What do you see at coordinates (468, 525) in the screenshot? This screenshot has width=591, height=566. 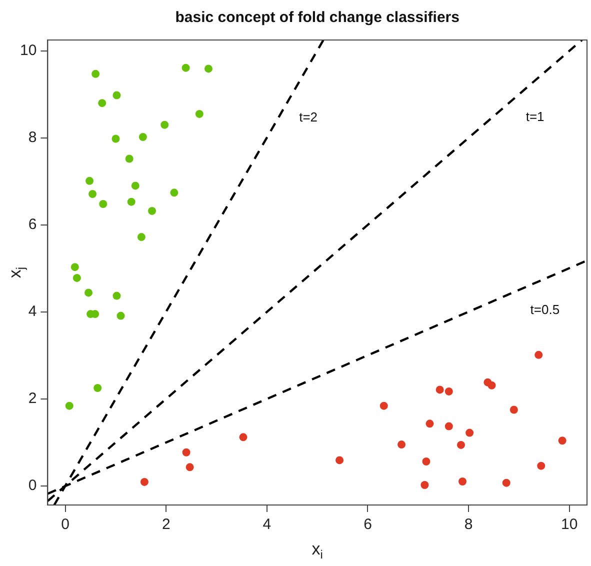 I see `x-tick-label: 8` at bounding box center [468, 525].